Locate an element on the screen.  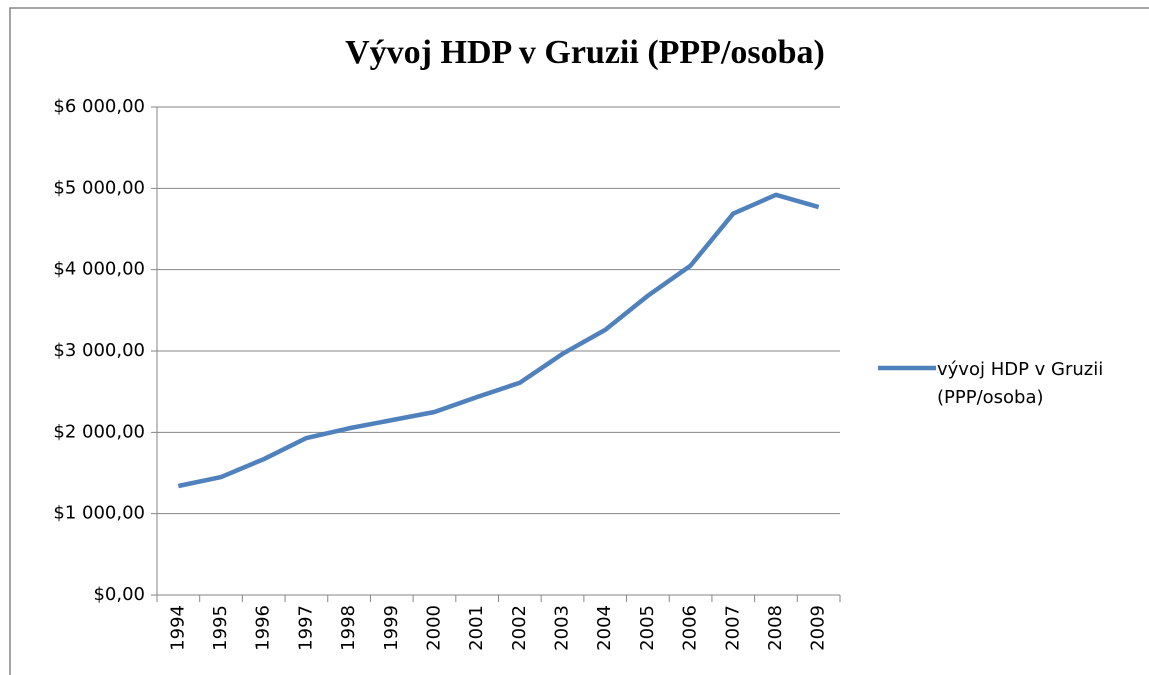
y-tick-label: $6 000,00 is located at coordinates (99, 106).